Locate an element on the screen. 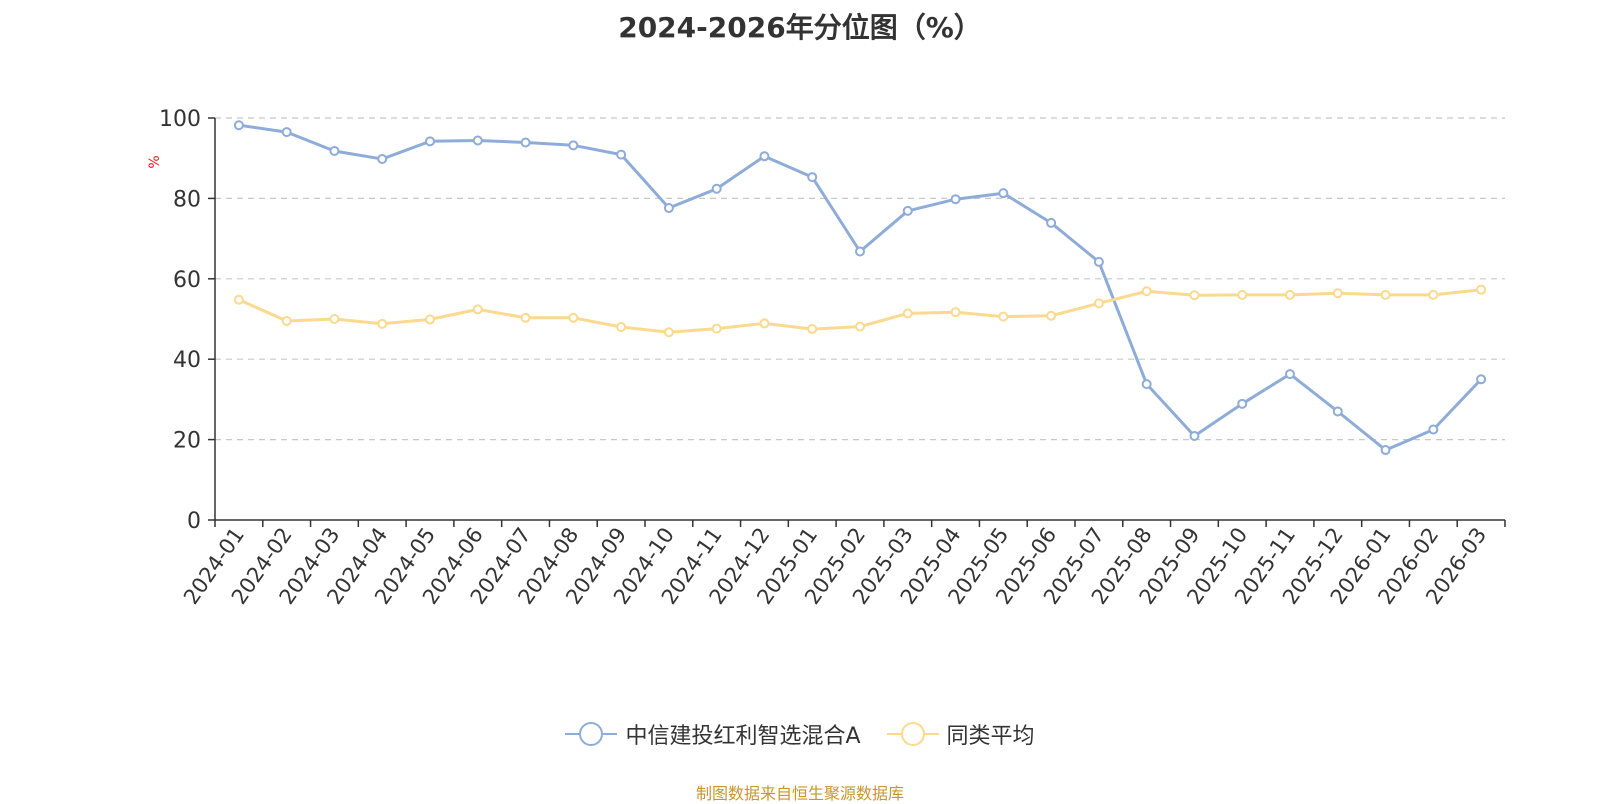  y-tick-label: 0 is located at coordinates (194, 521).